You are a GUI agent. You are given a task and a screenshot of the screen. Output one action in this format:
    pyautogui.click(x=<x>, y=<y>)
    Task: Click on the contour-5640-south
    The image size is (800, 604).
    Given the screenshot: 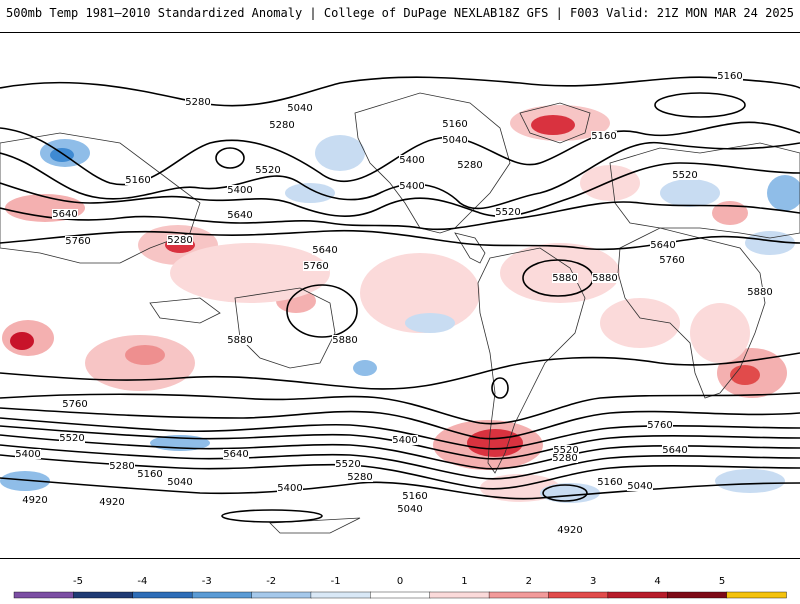 What is the action you would take?
    pyautogui.click(x=400, y=423)
    